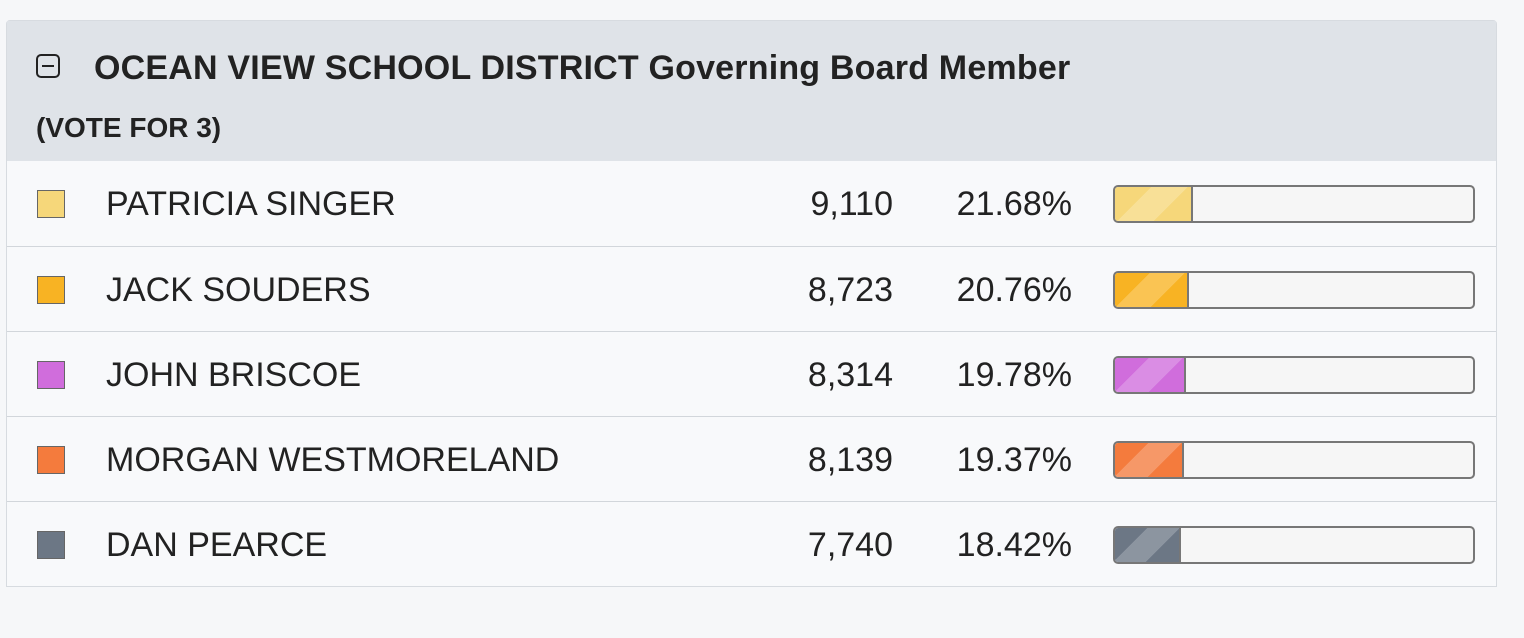  What do you see at coordinates (333, 460) in the screenshot?
I see `candidate-name: MORGAN WESTMORELAND` at bounding box center [333, 460].